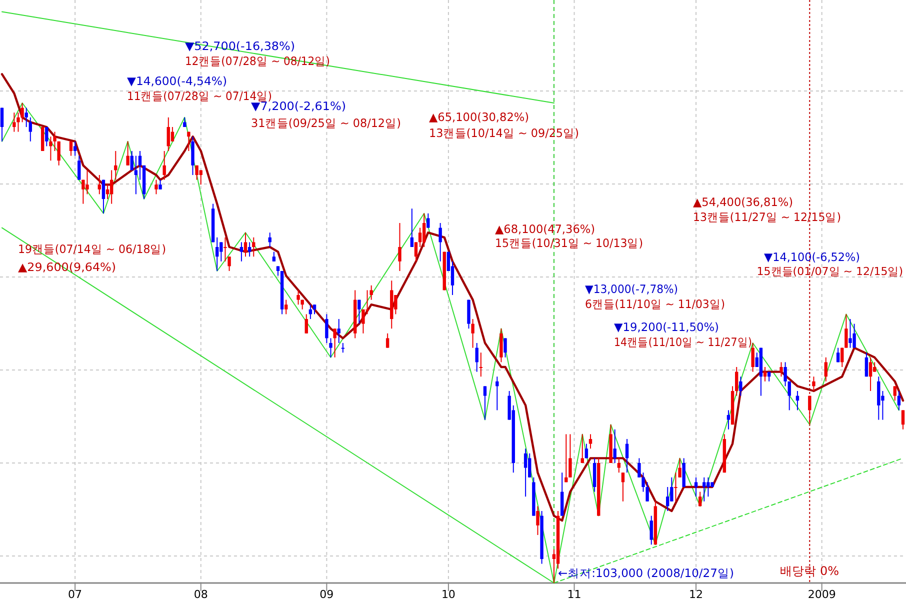 The image size is (906, 603). I want to click on annotation: 14캔들(11/10일 ~ 11/27일), so click(691, 342).